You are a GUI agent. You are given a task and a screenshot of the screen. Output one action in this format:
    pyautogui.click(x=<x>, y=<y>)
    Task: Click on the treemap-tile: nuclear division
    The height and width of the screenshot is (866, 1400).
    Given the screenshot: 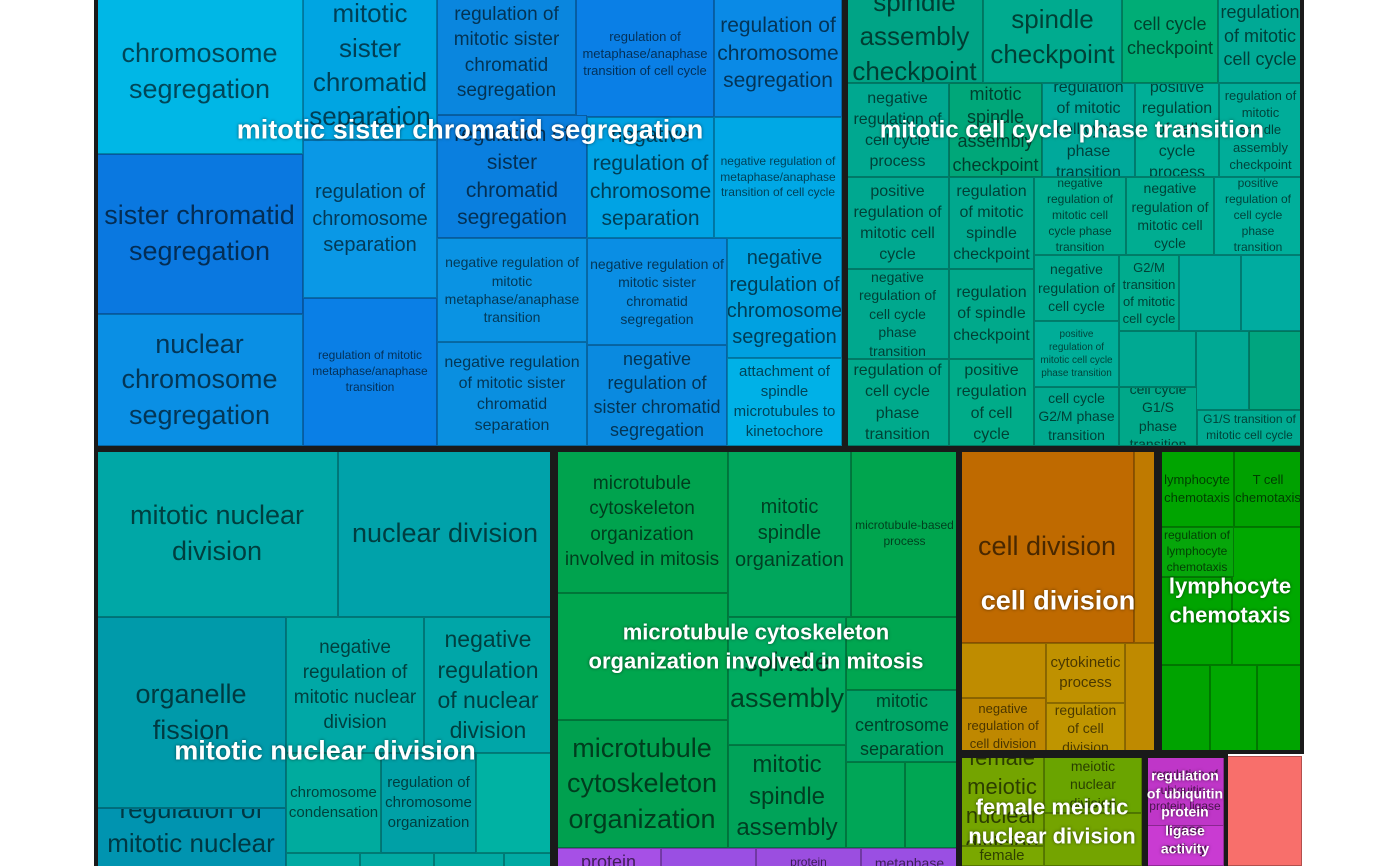 What is the action you would take?
    pyautogui.click(x=445, y=533)
    